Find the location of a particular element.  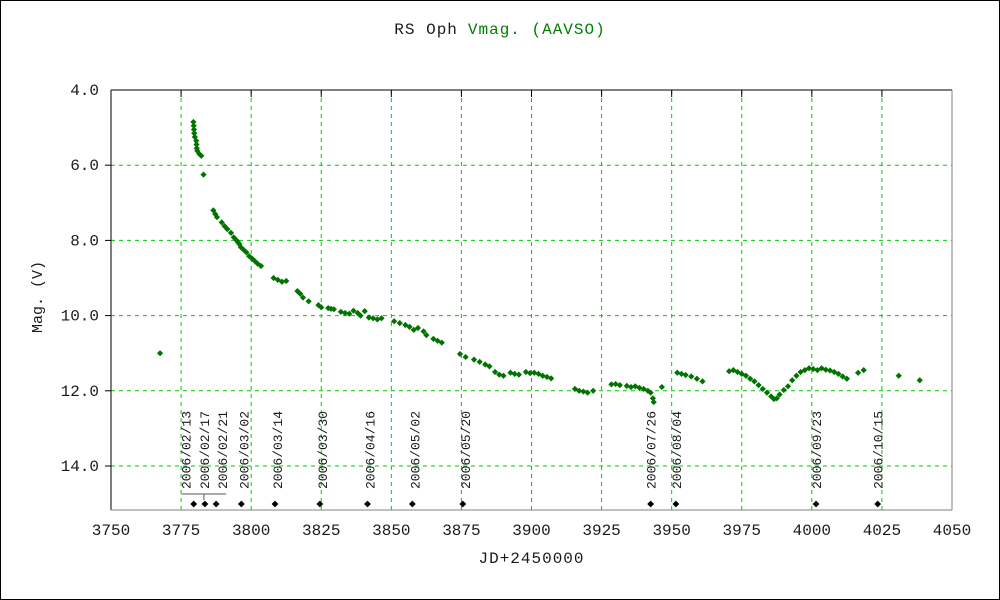

y-tick-label: 4.0 is located at coordinates (84, 91).